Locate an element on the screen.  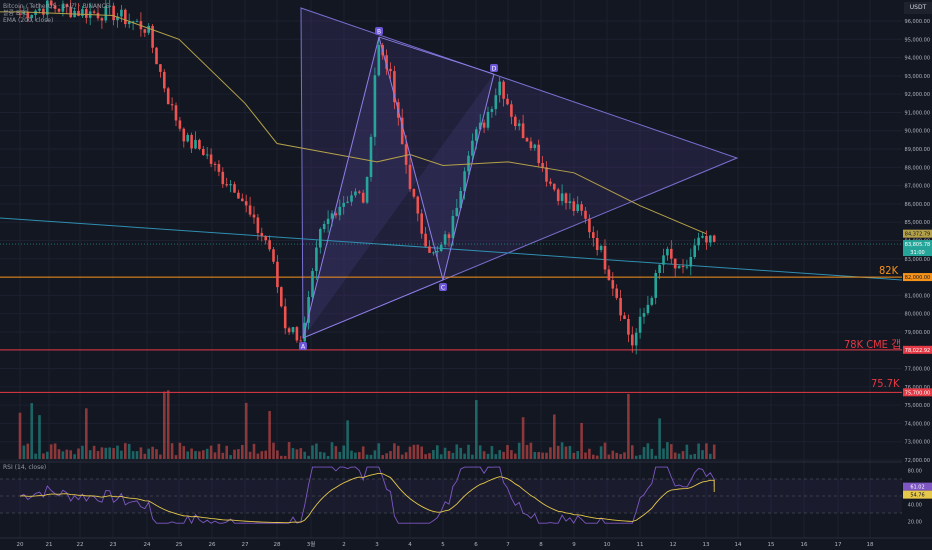
price-tick: 73,000.00 is located at coordinates (917, 443).